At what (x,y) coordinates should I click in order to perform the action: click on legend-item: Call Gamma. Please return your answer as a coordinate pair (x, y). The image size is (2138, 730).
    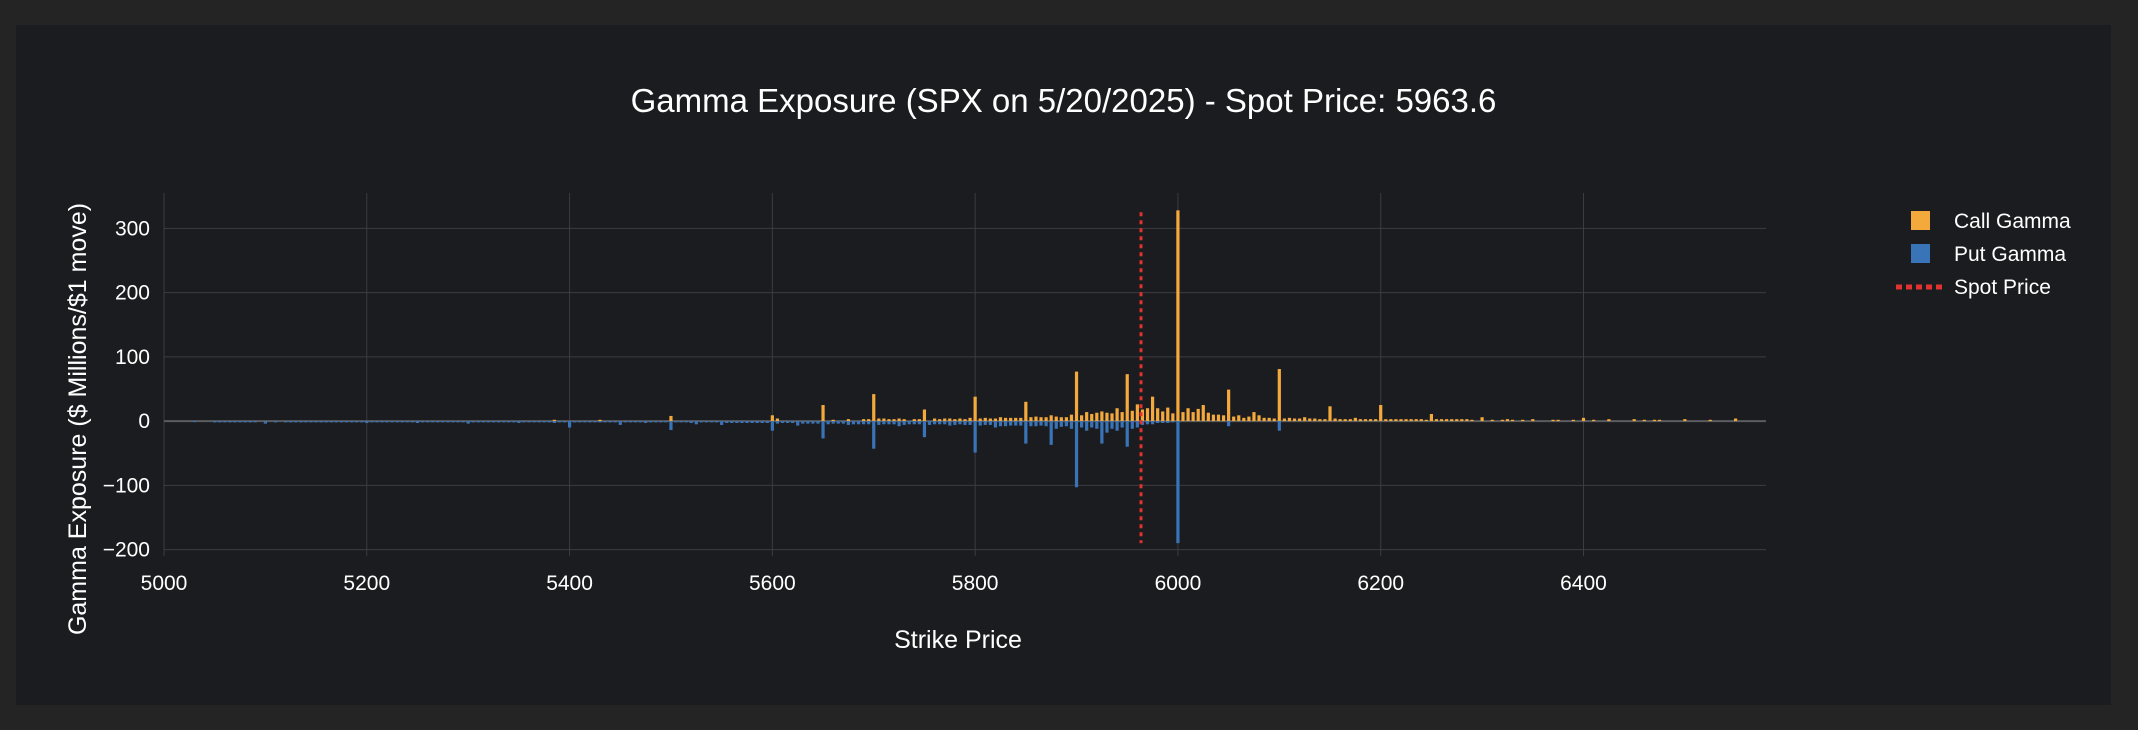
    Looking at the image, I should click on (1991, 221).